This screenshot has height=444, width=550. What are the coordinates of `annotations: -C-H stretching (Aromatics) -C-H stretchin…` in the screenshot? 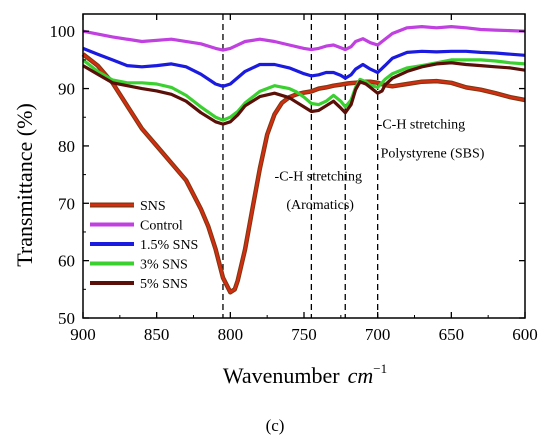 It's located at (380, 165).